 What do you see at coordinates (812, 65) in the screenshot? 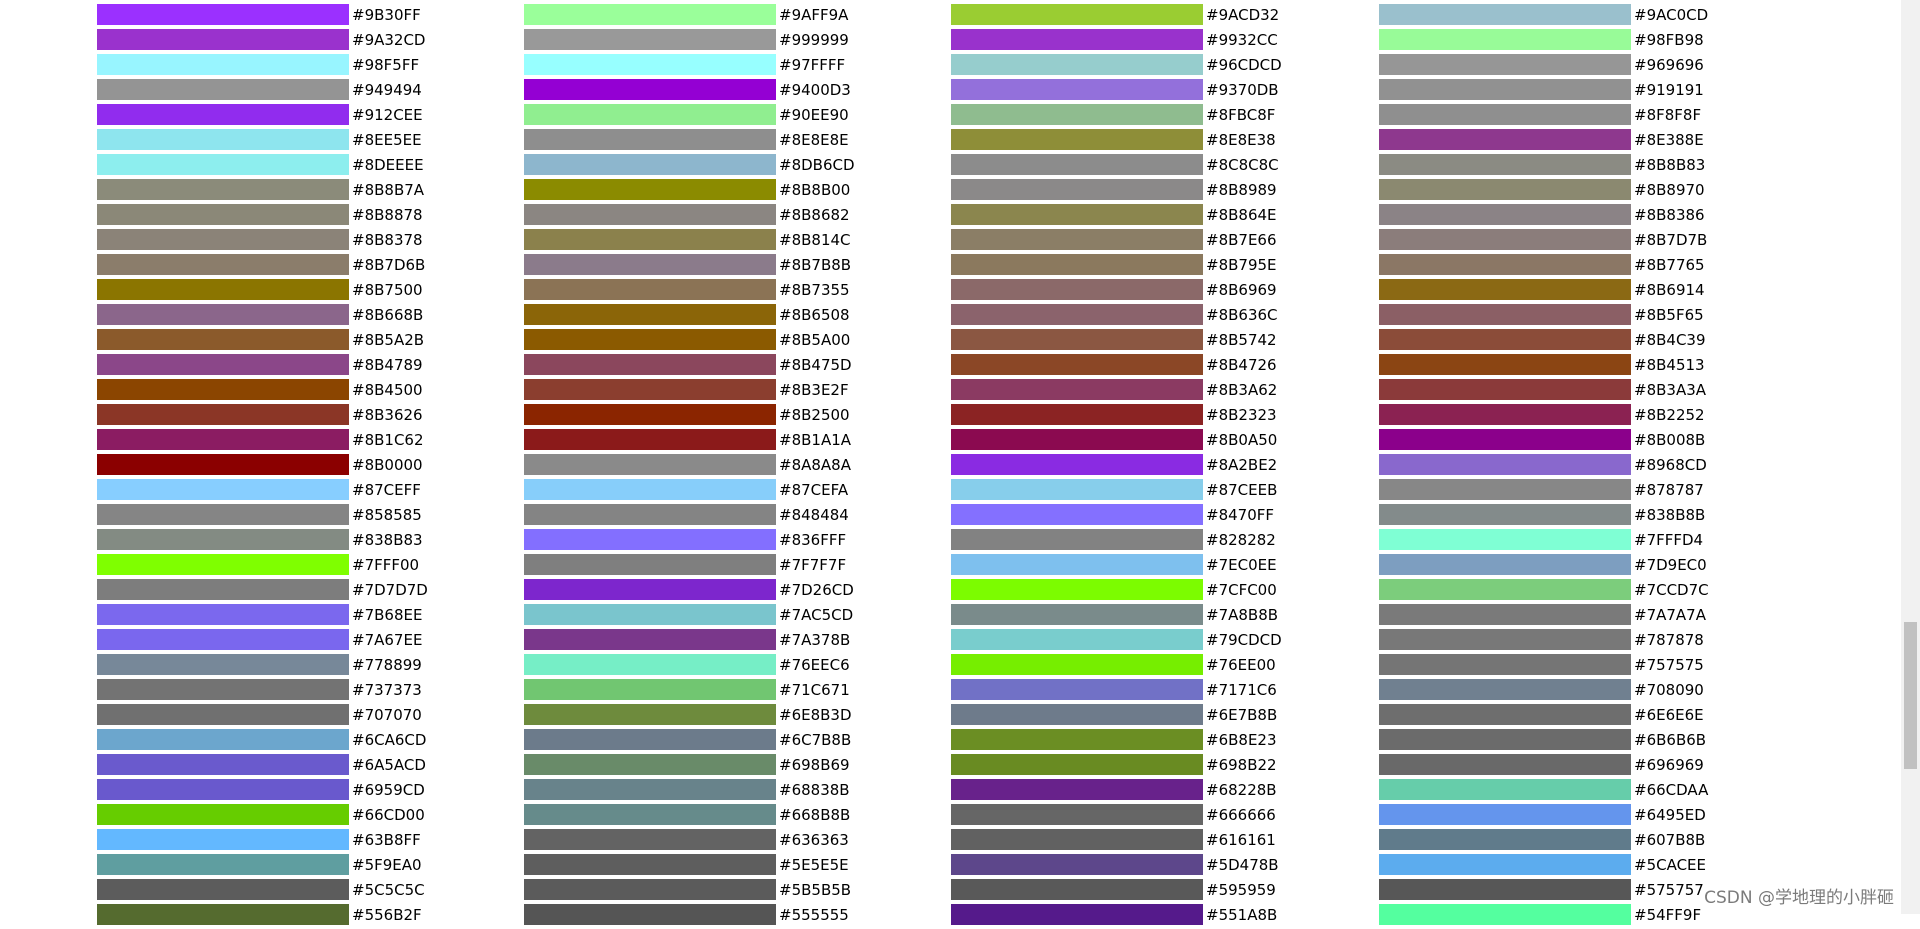
I see `color-code: #97FFFF` at bounding box center [812, 65].